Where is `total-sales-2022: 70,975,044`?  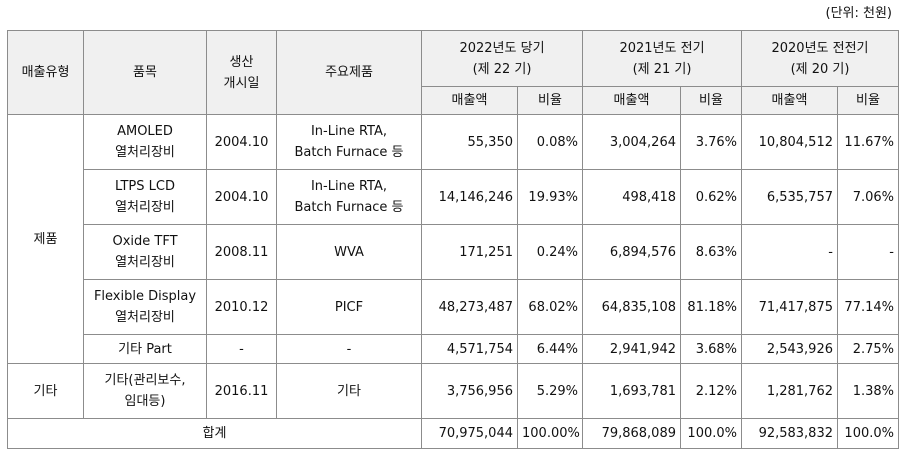 total-sales-2022: 70,975,044 is located at coordinates (469, 433).